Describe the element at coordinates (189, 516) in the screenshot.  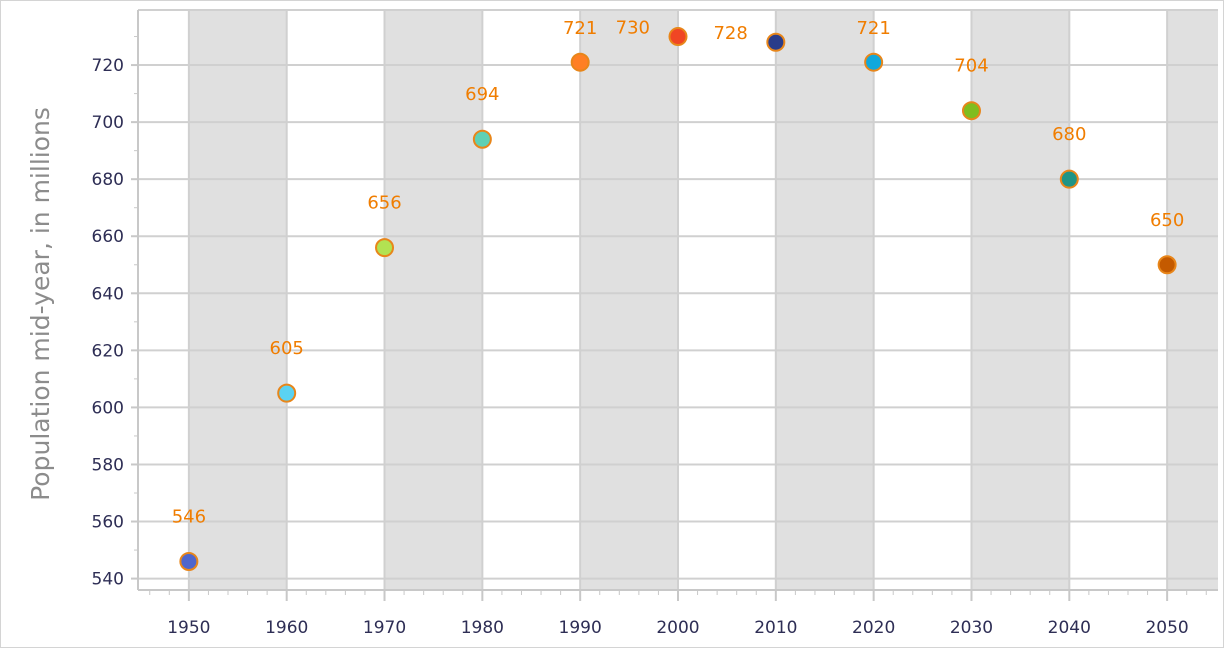
I see `data-label: 546` at that location.